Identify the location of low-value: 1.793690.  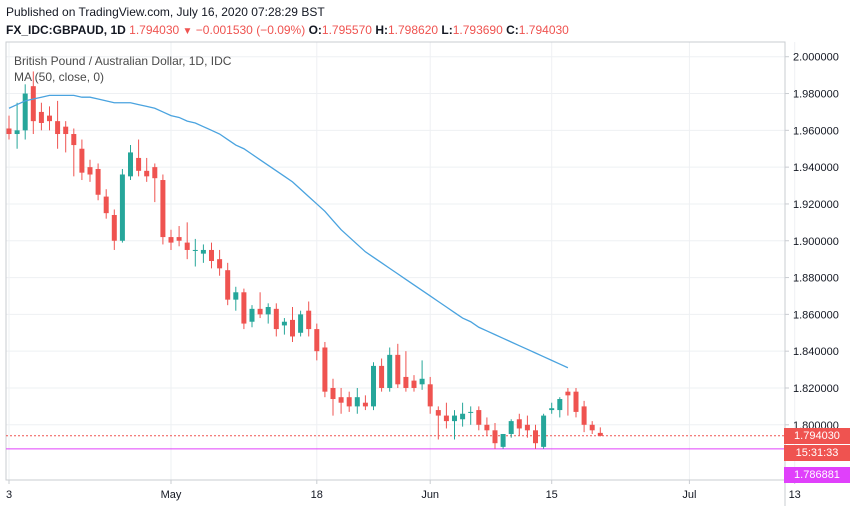
(477, 30).